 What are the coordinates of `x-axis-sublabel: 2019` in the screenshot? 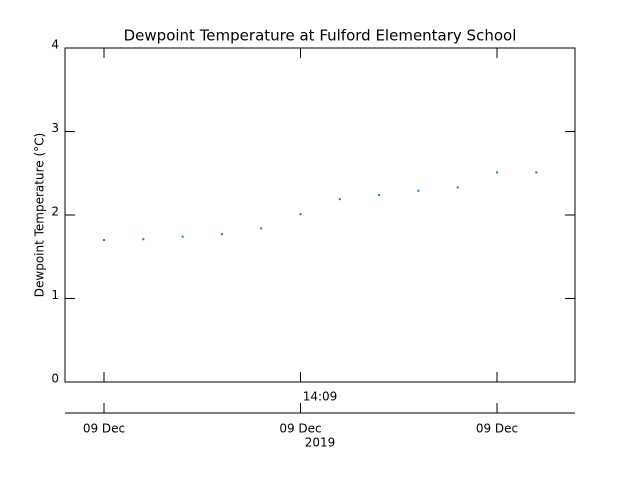 It's located at (320, 443).